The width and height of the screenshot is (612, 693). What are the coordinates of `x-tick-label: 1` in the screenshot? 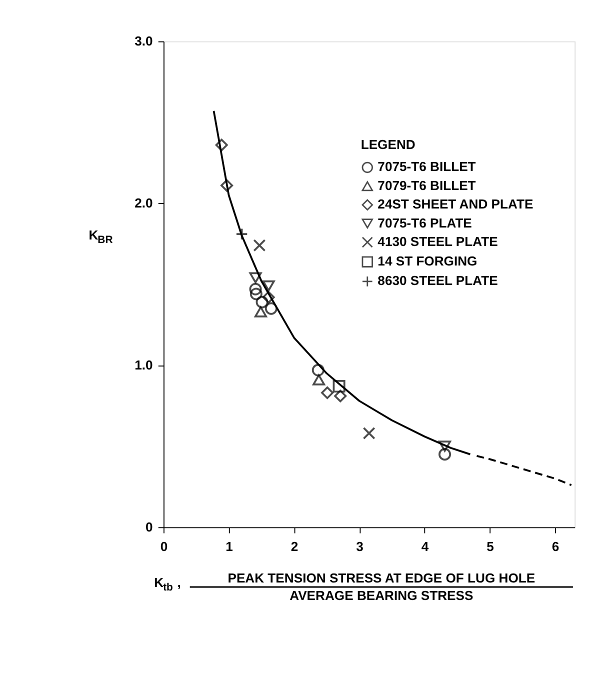 It's located at (229, 546).